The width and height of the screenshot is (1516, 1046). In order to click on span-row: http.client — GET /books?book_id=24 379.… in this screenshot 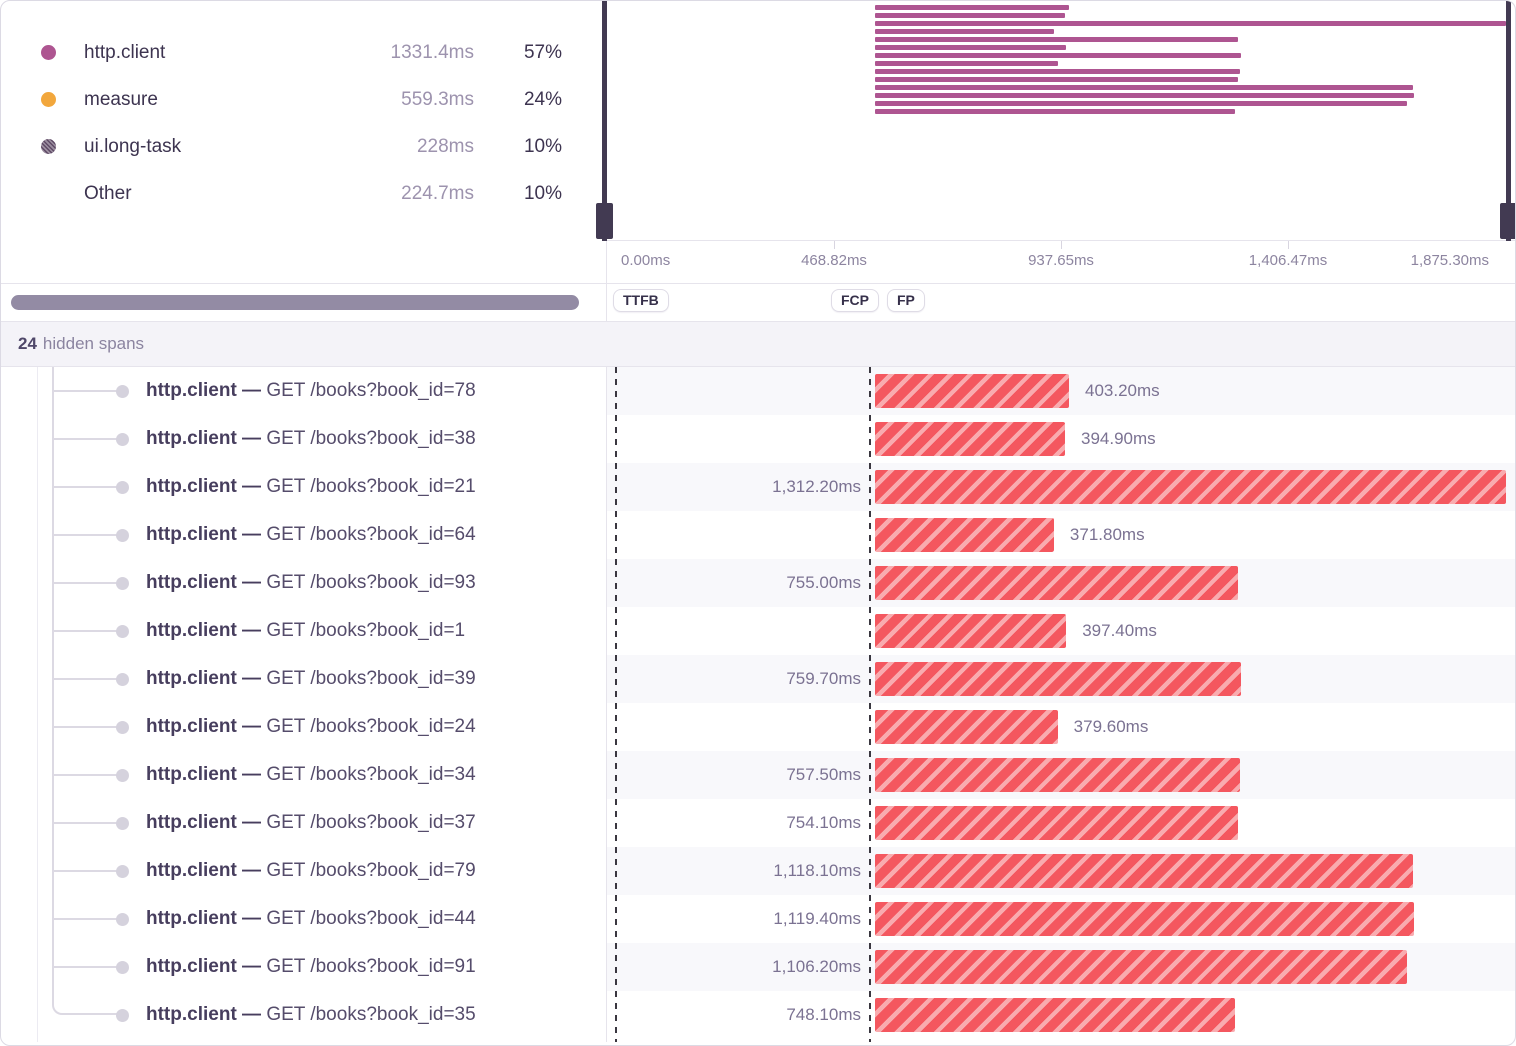, I will do `click(758, 727)`.